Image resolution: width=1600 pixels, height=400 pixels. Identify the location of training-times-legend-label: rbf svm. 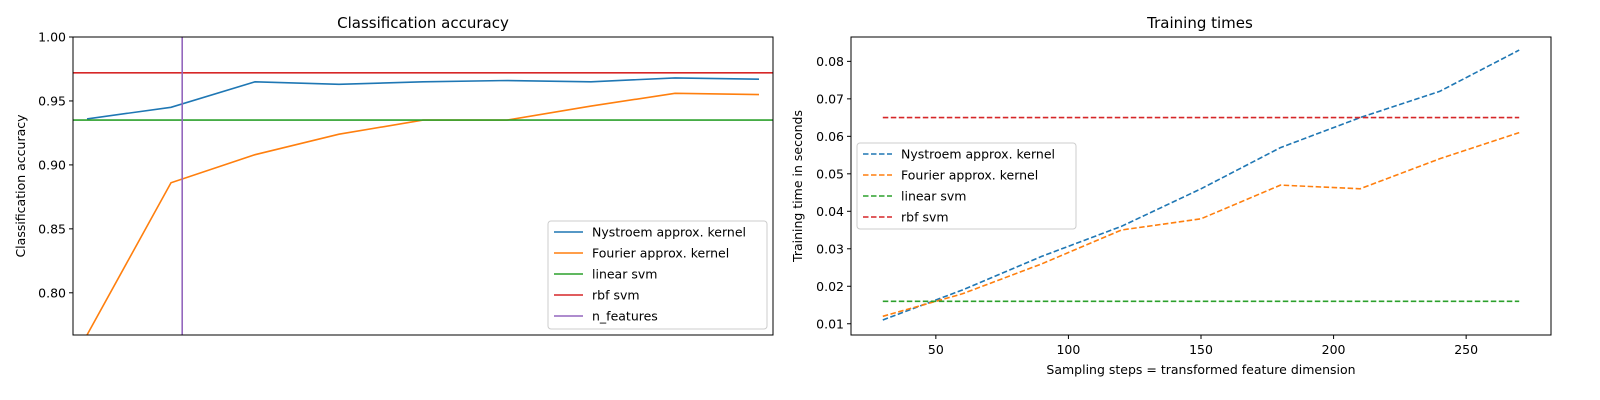
(925, 217).